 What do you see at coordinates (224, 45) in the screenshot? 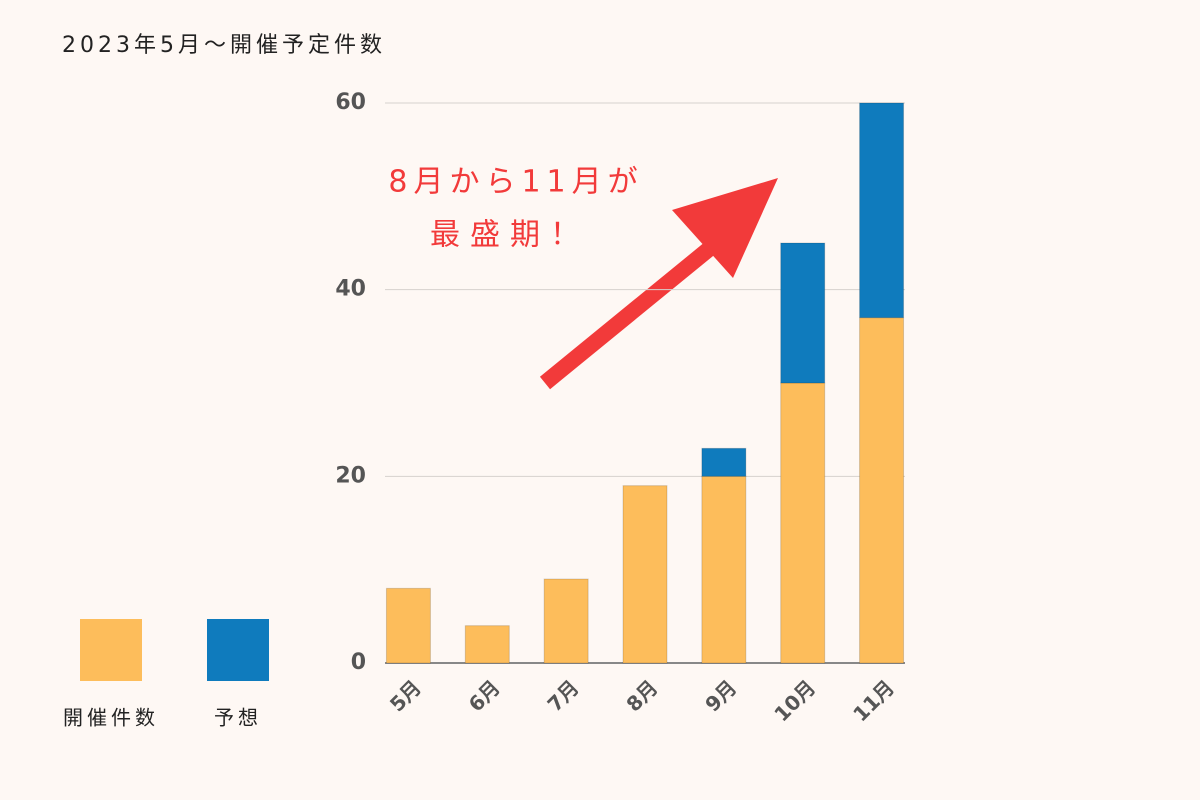
I see `chart-title: 2023年5月〜開催予定件数` at bounding box center [224, 45].